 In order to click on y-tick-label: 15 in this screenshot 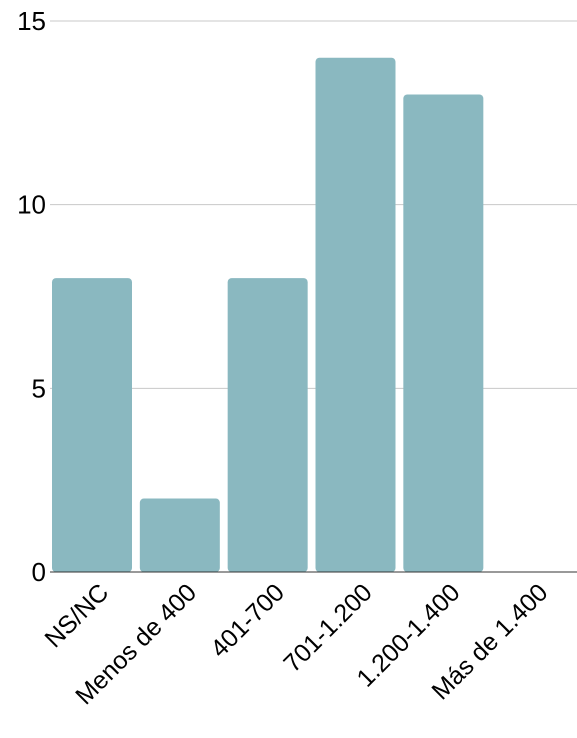, I will do `click(31, 21)`.